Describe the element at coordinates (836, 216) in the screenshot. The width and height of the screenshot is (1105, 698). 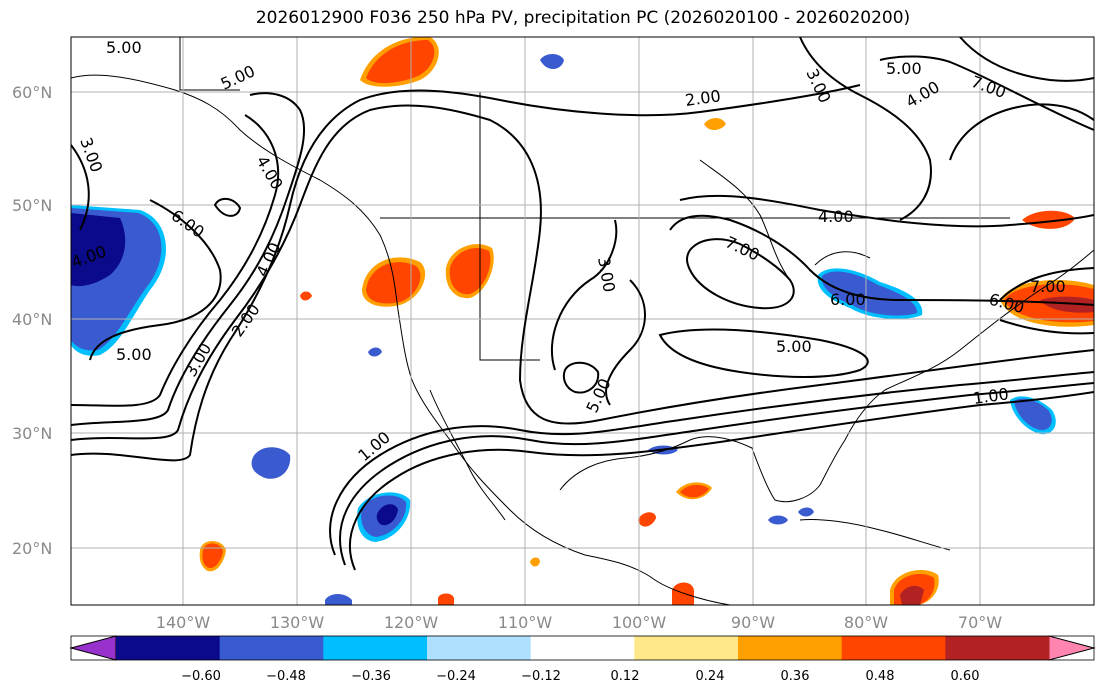
I see `contour-label: 4.00` at that location.